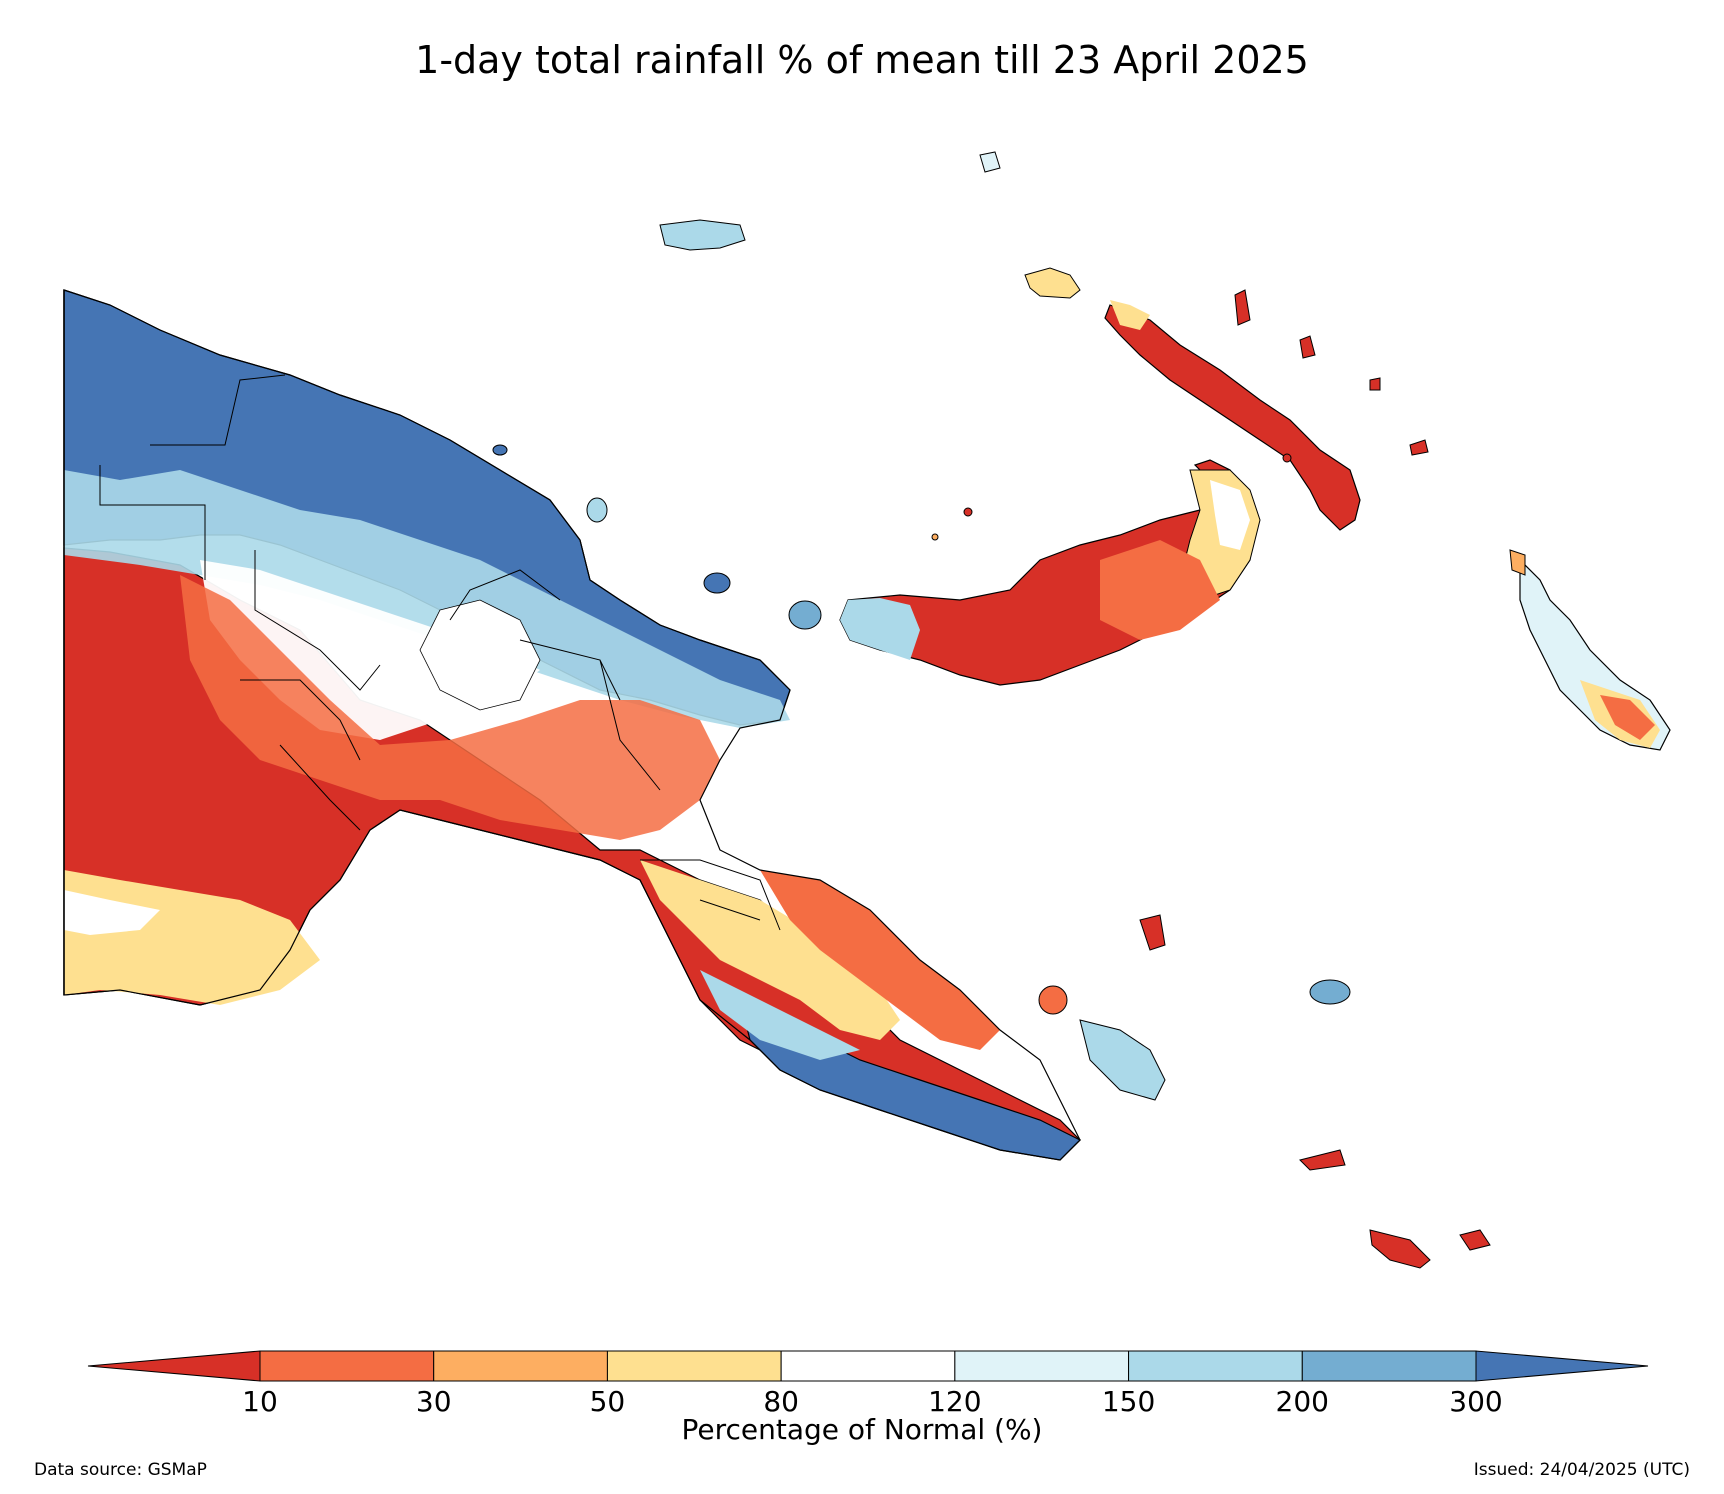 Image resolution: width=1724 pixels, height=1494 pixels. What do you see at coordinates (174, 1366) in the screenshot?
I see `colorbar-extend-low` at bounding box center [174, 1366].